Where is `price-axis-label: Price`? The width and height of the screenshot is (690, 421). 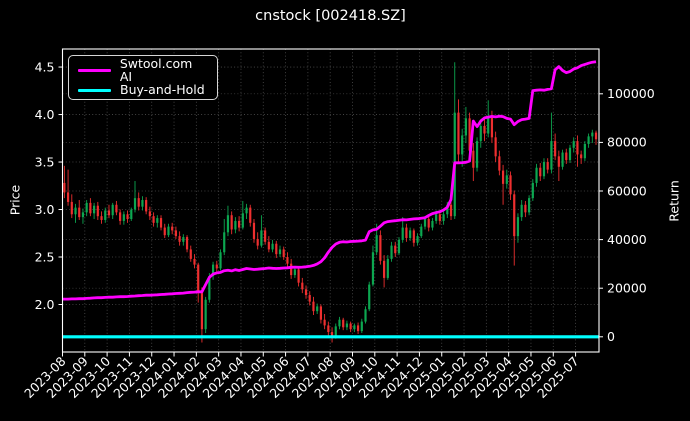 price-axis-label: Price is located at coordinates (15, 200).